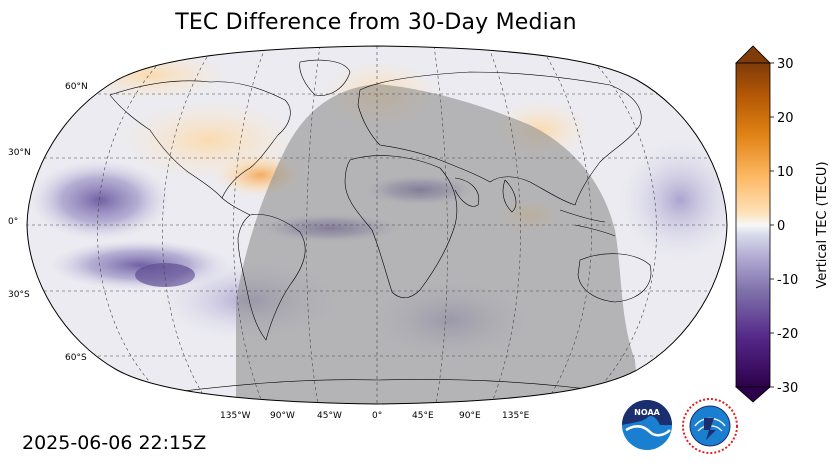 The height and width of the screenshot is (470, 835). I want to click on lat-label-30n: 30°N, so click(19, 153).